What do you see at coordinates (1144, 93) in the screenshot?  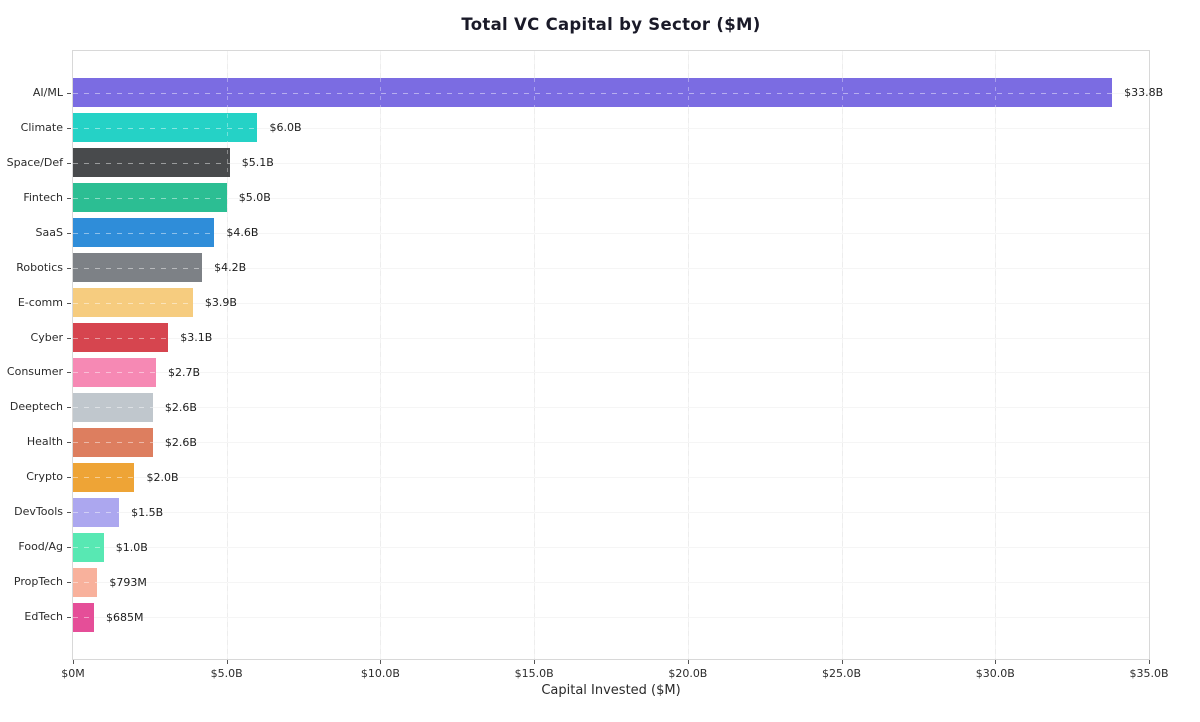 I see `bar-value-label: $33.8B` at bounding box center [1144, 93].